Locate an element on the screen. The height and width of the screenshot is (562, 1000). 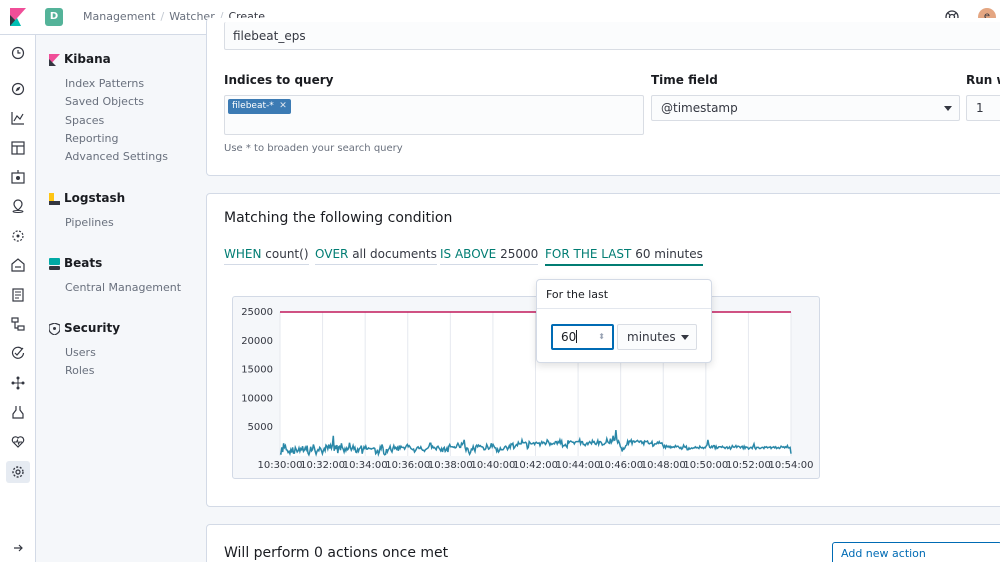
chip-remove-icon: ✕ is located at coordinates (283, 106).